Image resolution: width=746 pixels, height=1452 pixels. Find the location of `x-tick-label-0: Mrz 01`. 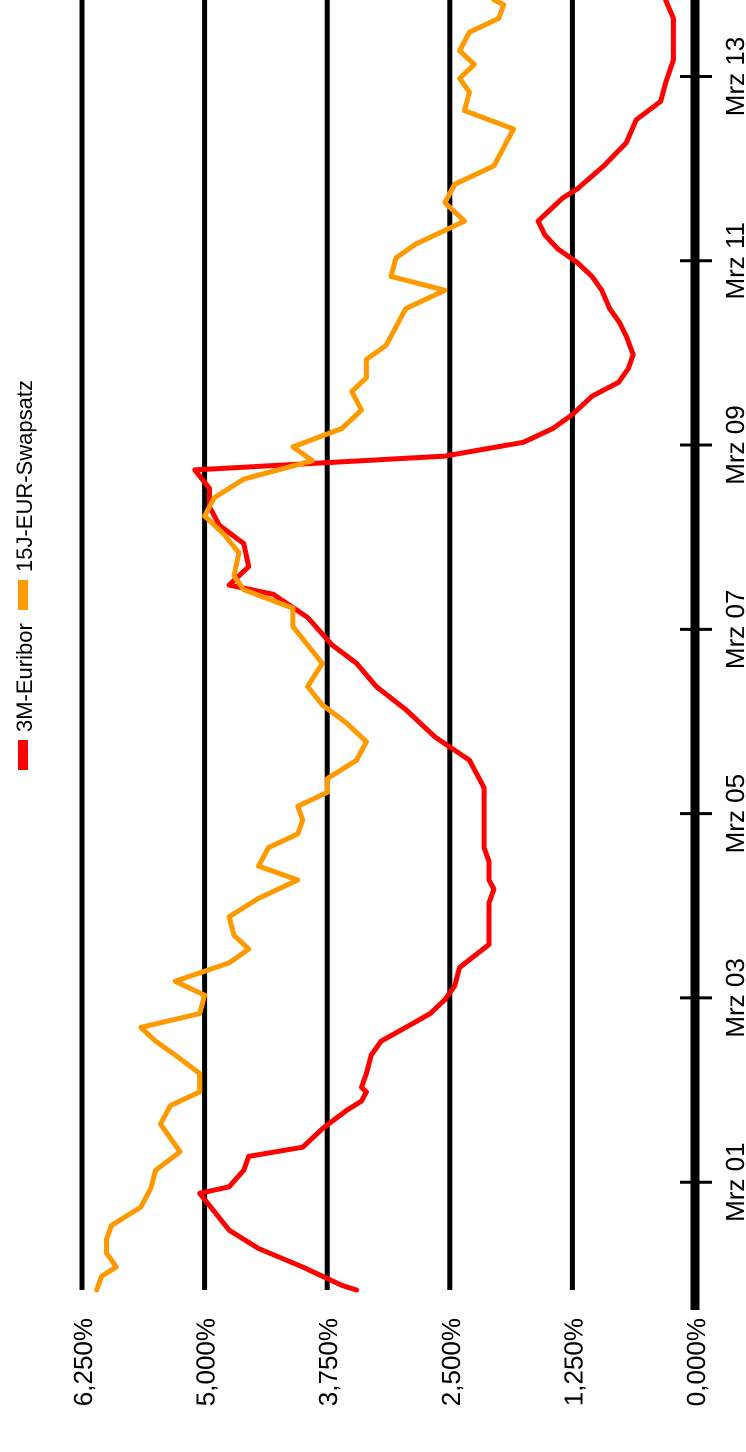

x-tick-label-0: Mrz 01 is located at coordinates (733, 1181).